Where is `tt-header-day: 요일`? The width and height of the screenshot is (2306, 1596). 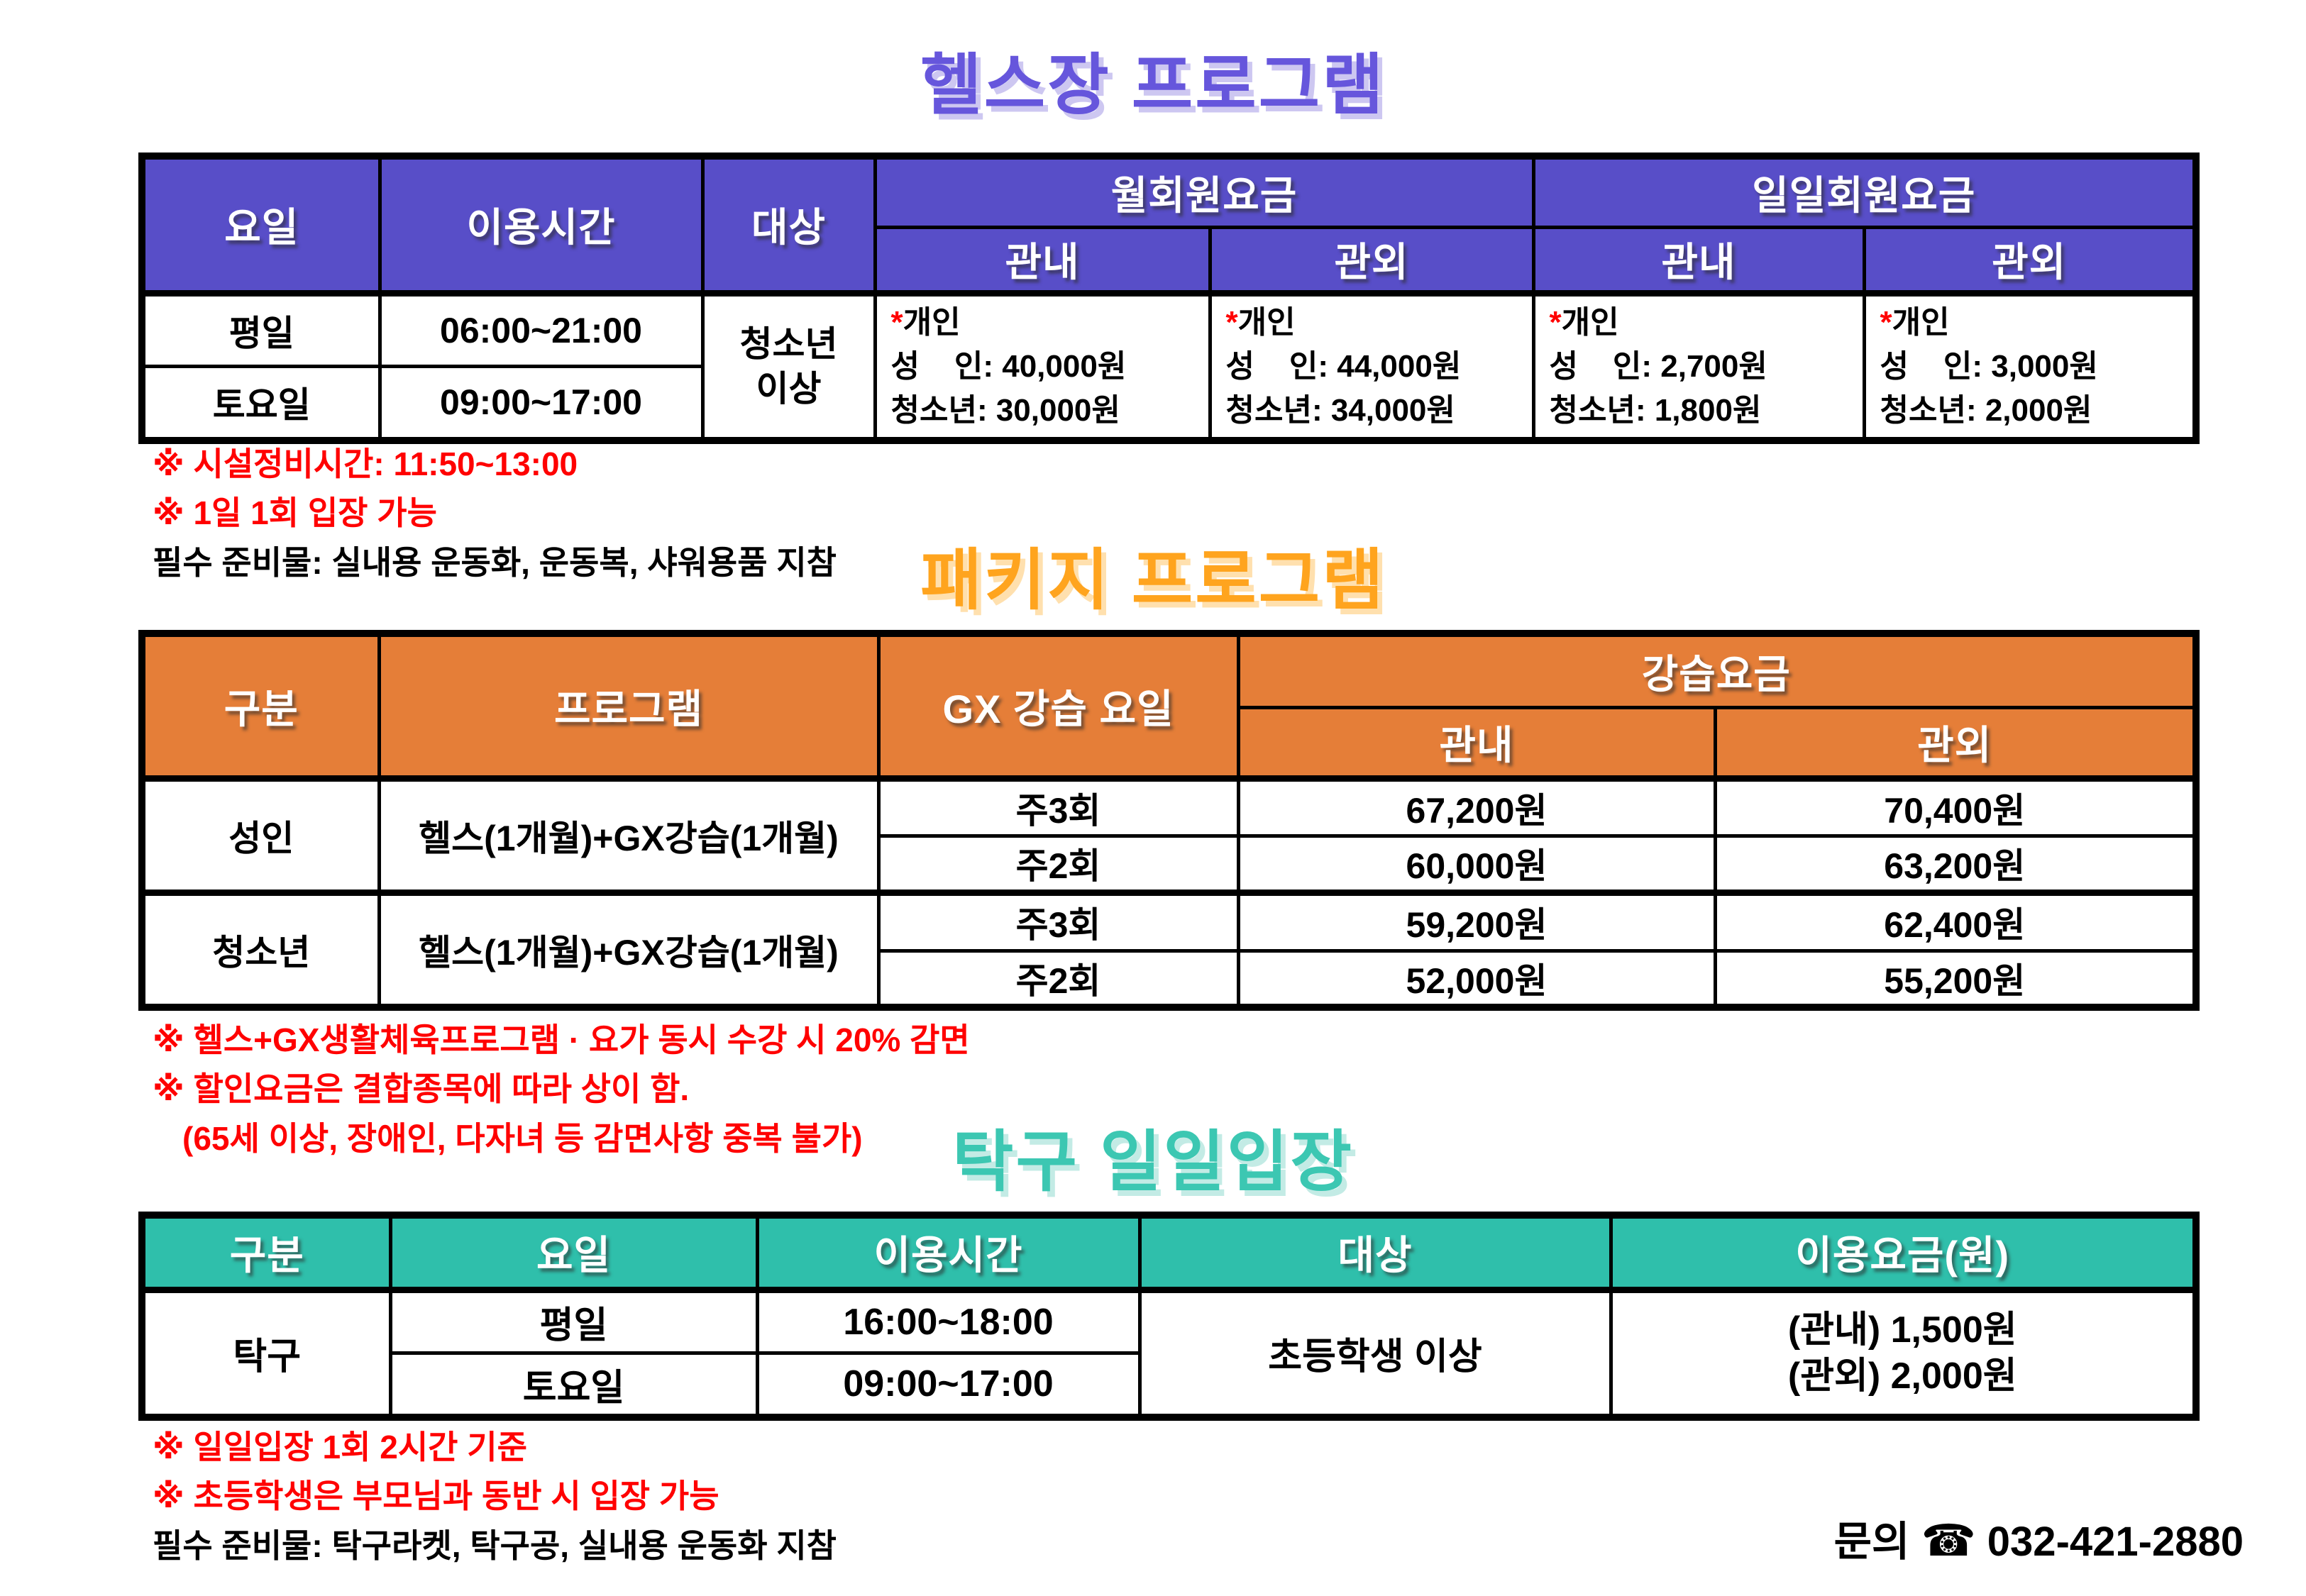
tt-header-day: 요일 is located at coordinates (573, 1253).